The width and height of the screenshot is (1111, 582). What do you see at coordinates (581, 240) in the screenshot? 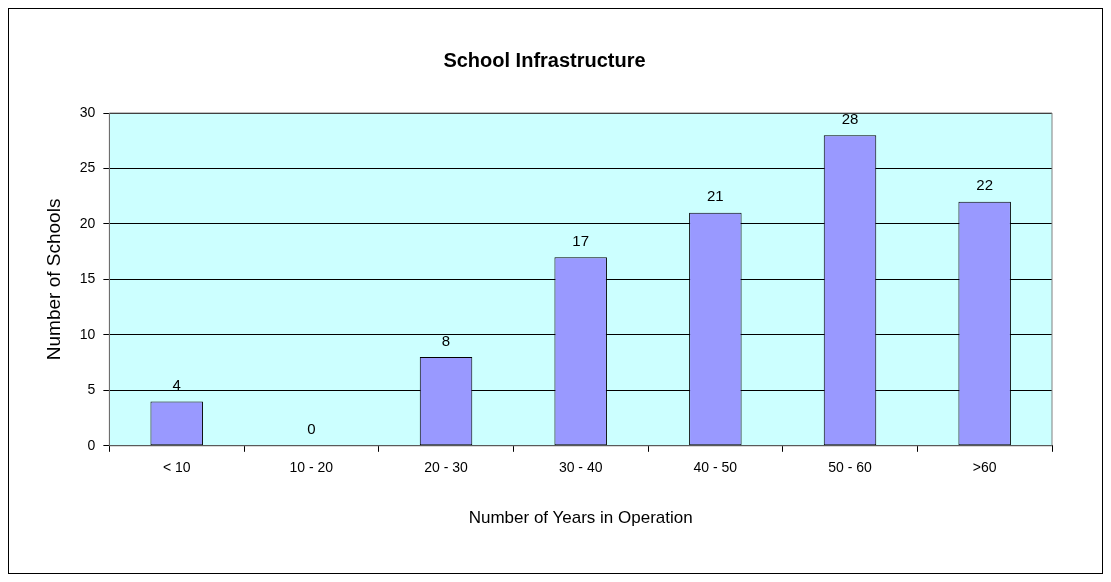
I see `data-label: 17` at bounding box center [581, 240].